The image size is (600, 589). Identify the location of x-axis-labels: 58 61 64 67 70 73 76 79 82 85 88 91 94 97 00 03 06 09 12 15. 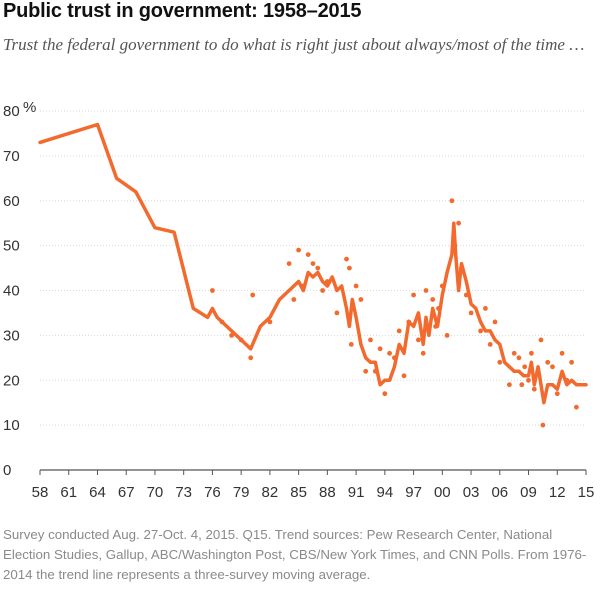
(313, 492).